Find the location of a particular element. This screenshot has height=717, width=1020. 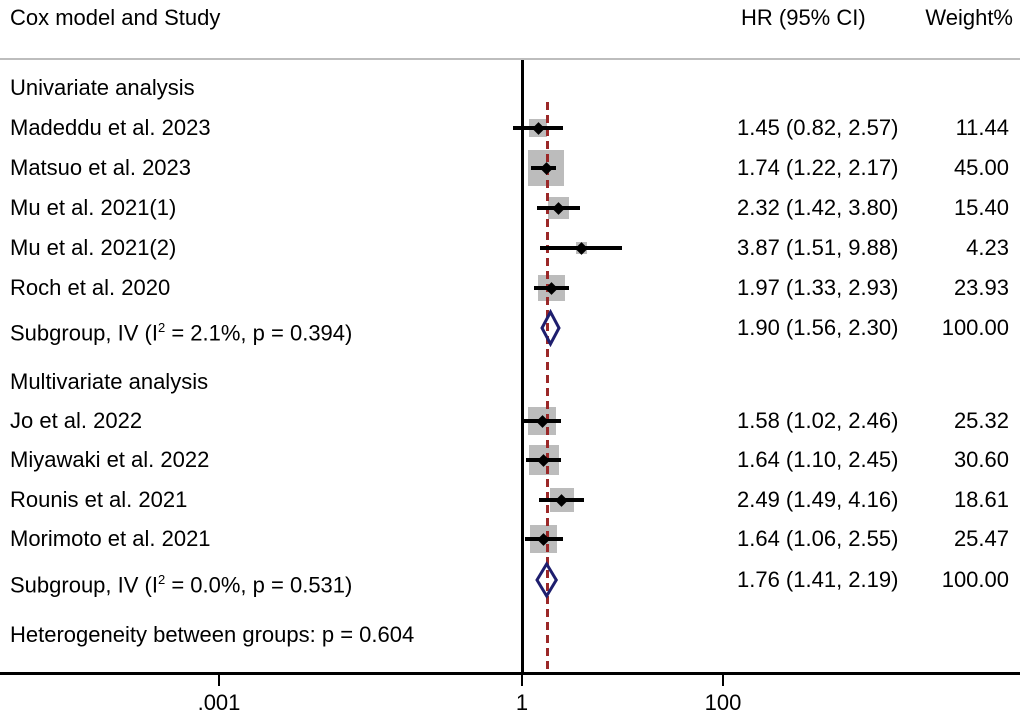

group-header: Univariate analysis is located at coordinates (102, 87).